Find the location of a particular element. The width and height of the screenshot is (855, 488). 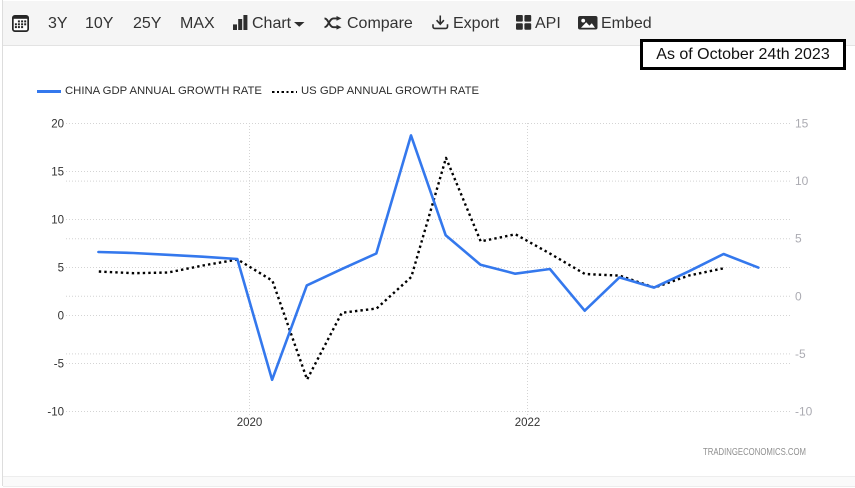

svg-text: 20 is located at coordinates (57, 125).